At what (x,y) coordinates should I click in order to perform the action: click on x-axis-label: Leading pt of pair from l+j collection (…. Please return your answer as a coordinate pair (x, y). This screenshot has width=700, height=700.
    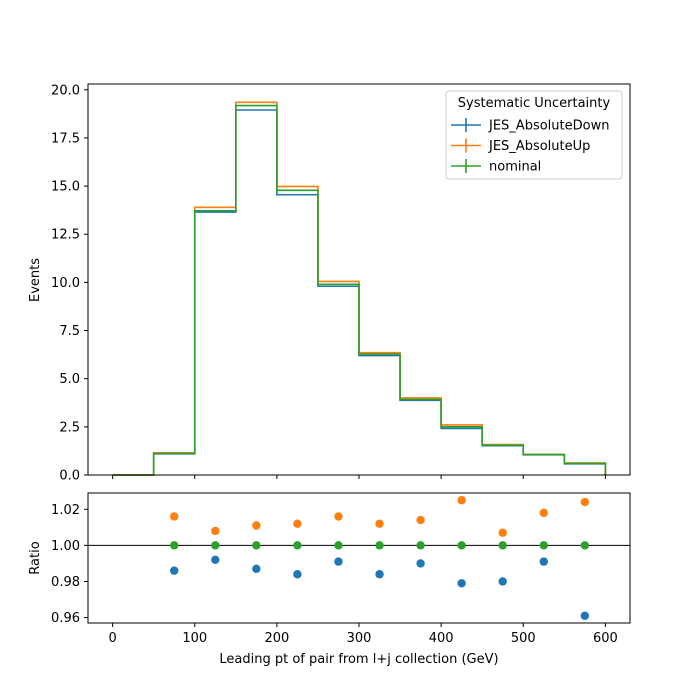
    Looking at the image, I should click on (358, 659).